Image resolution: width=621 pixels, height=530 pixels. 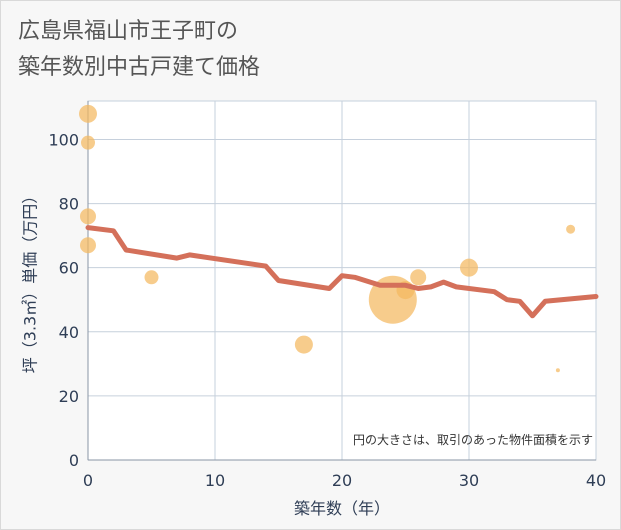 I want to click on x-axis-title: 築年数（年）, so click(x=342, y=508).